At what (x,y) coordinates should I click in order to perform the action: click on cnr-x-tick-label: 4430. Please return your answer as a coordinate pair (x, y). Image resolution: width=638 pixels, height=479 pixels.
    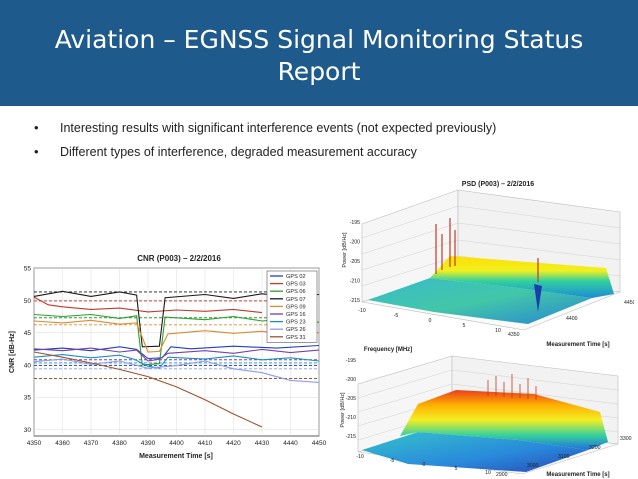
    Looking at the image, I should click on (262, 443).